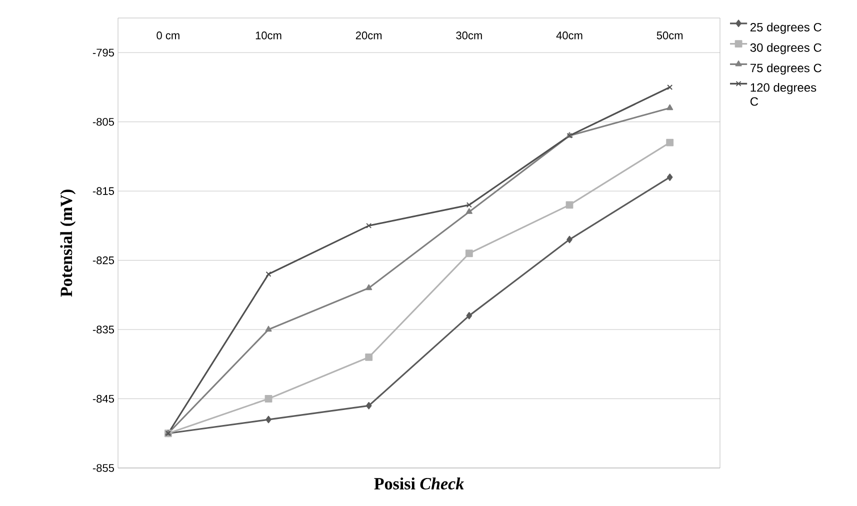 The height and width of the screenshot is (506, 857). What do you see at coordinates (419, 484) in the screenshot?
I see `x-axis-title: Posisi Check` at bounding box center [419, 484].